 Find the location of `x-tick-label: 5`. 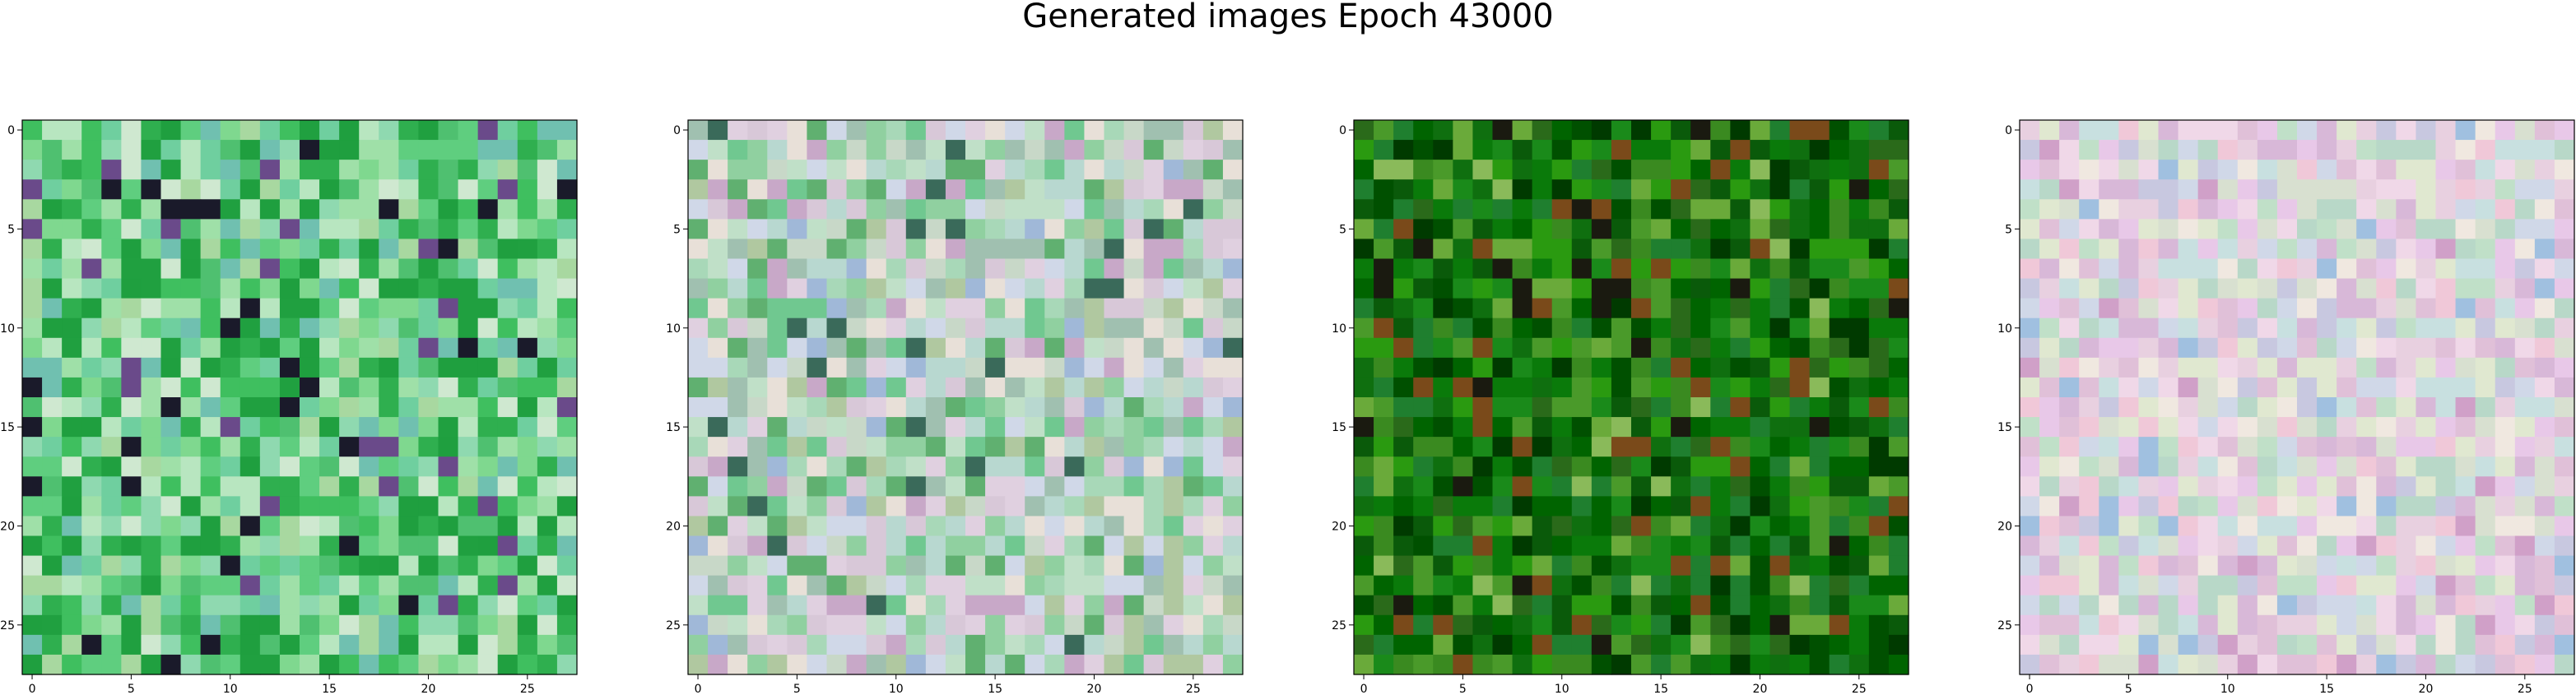

x-tick-label: 5 is located at coordinates (131, 689).